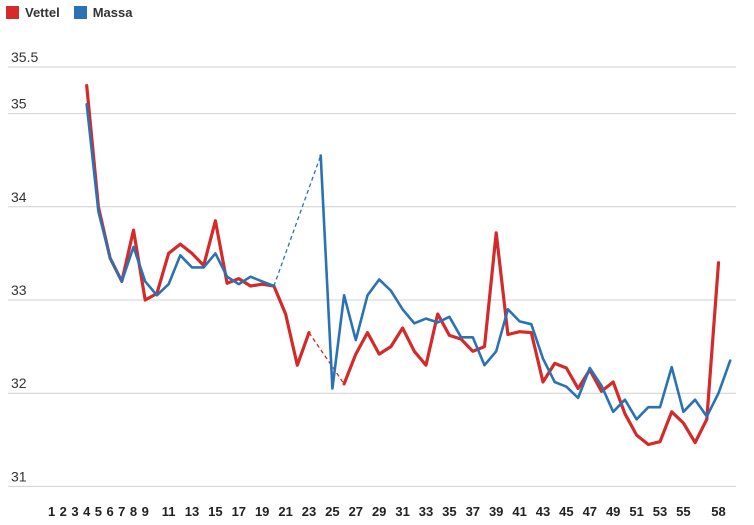  Describe the element at coordinates (24, 57) in the screenshot. I see `y-tick-label: 35.5` at that location.